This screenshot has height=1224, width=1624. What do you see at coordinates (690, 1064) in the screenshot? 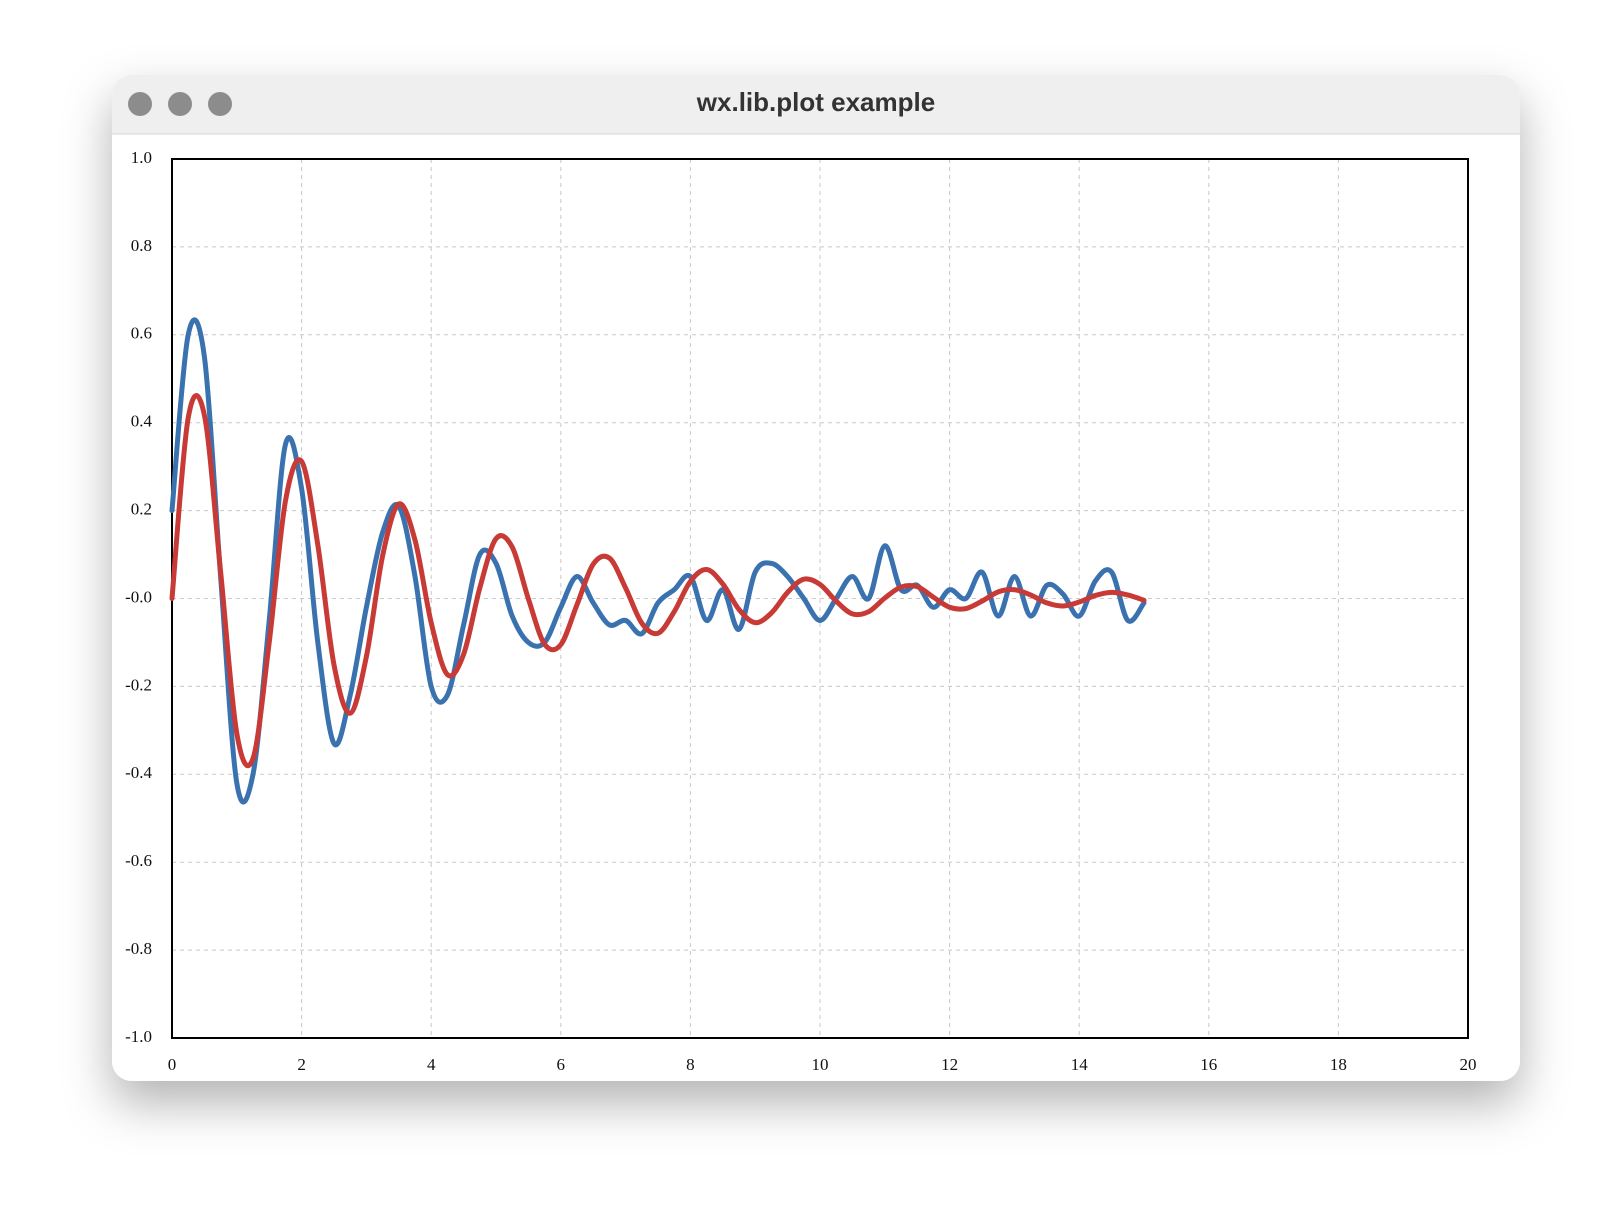
I see `x-tick-label: 8` at bounding box center [690, 1064].